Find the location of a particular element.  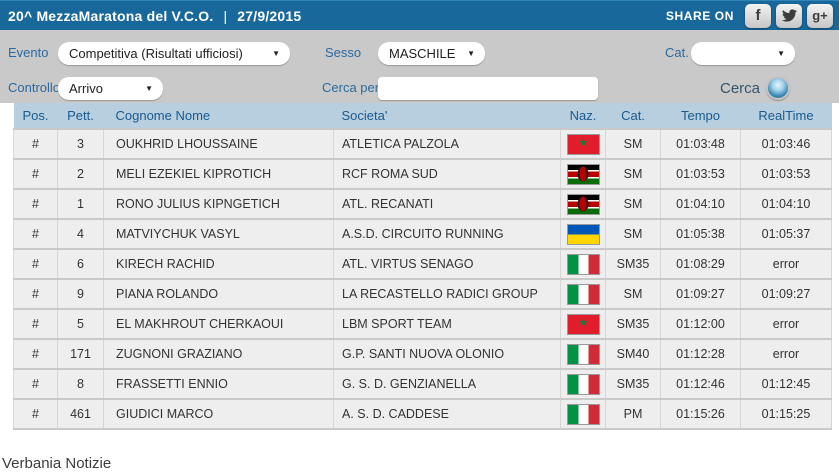

realtime-cell: 01:12:45 is located at coordinates (786, 384).